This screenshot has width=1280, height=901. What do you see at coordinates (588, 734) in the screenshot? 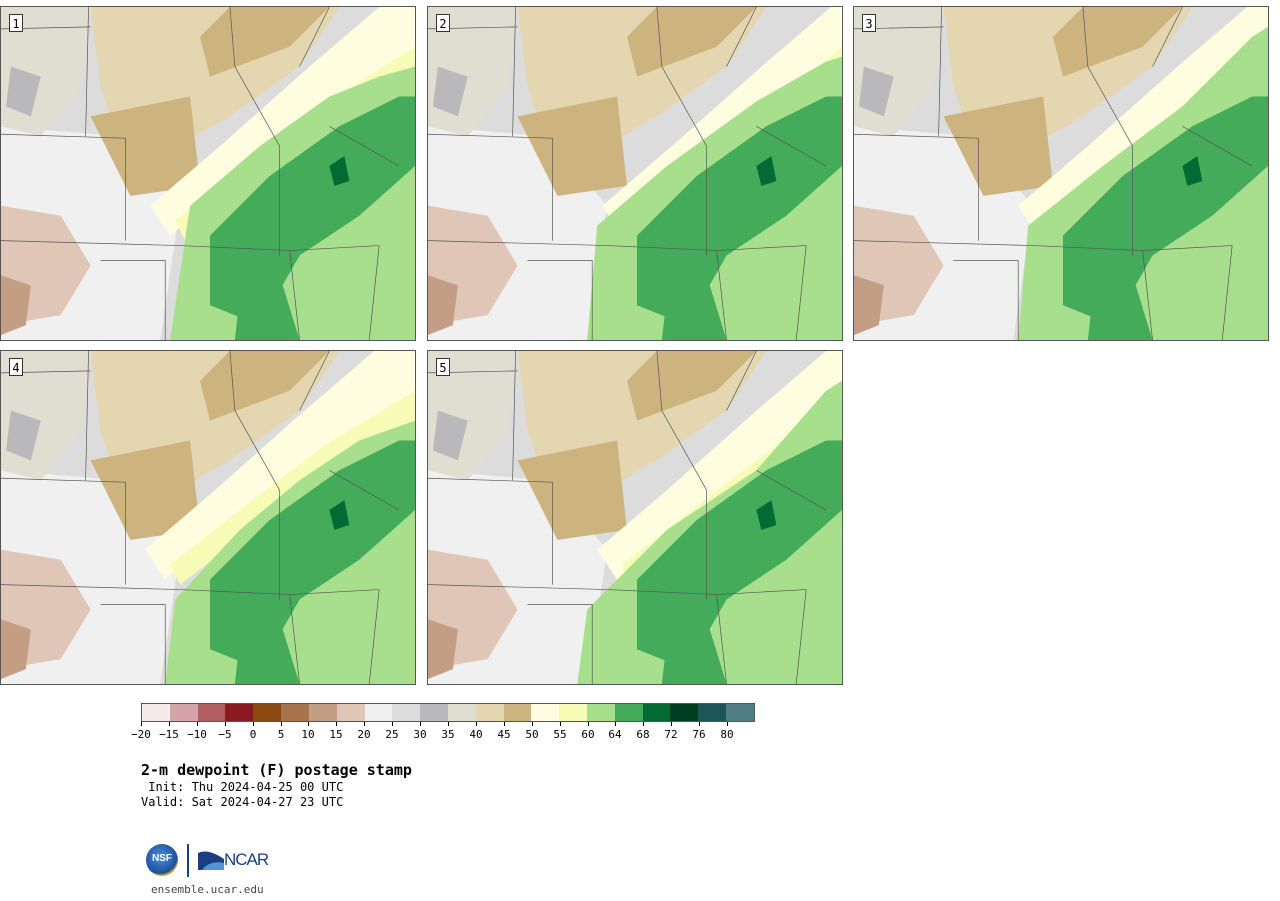
I see `colorbar-tick-label: 60` at bounding box center [588, 734].